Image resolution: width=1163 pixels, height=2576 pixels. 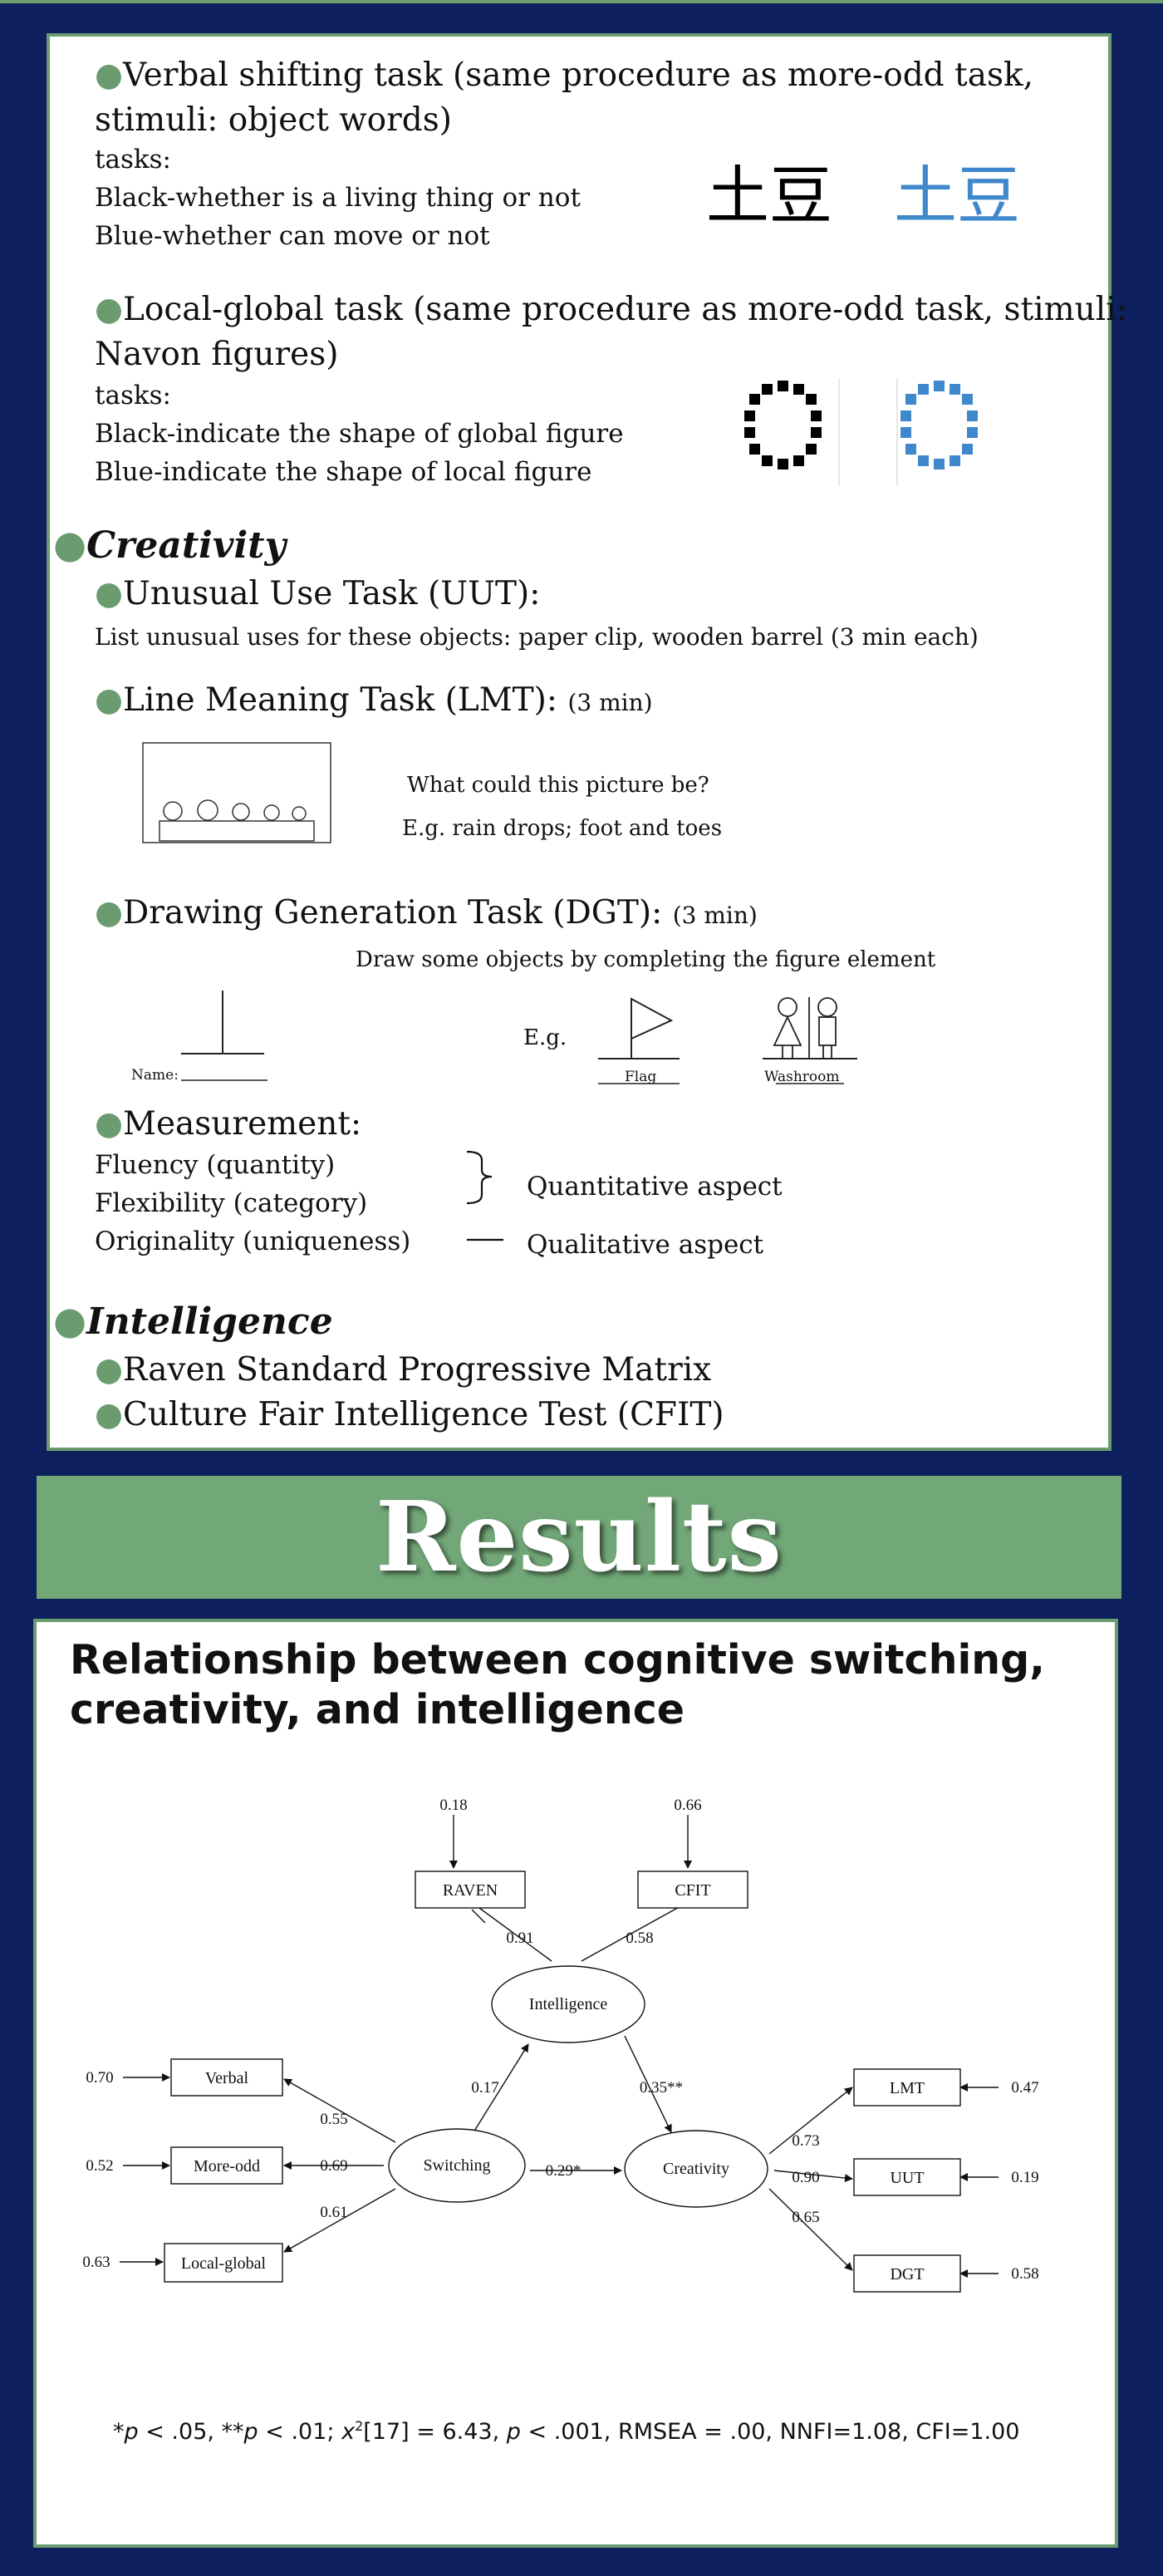 What do you see at coordinates (805, 2177) in the screenshot?
I see `loading-uut: 0.90` at bounding box center [805, 2177].